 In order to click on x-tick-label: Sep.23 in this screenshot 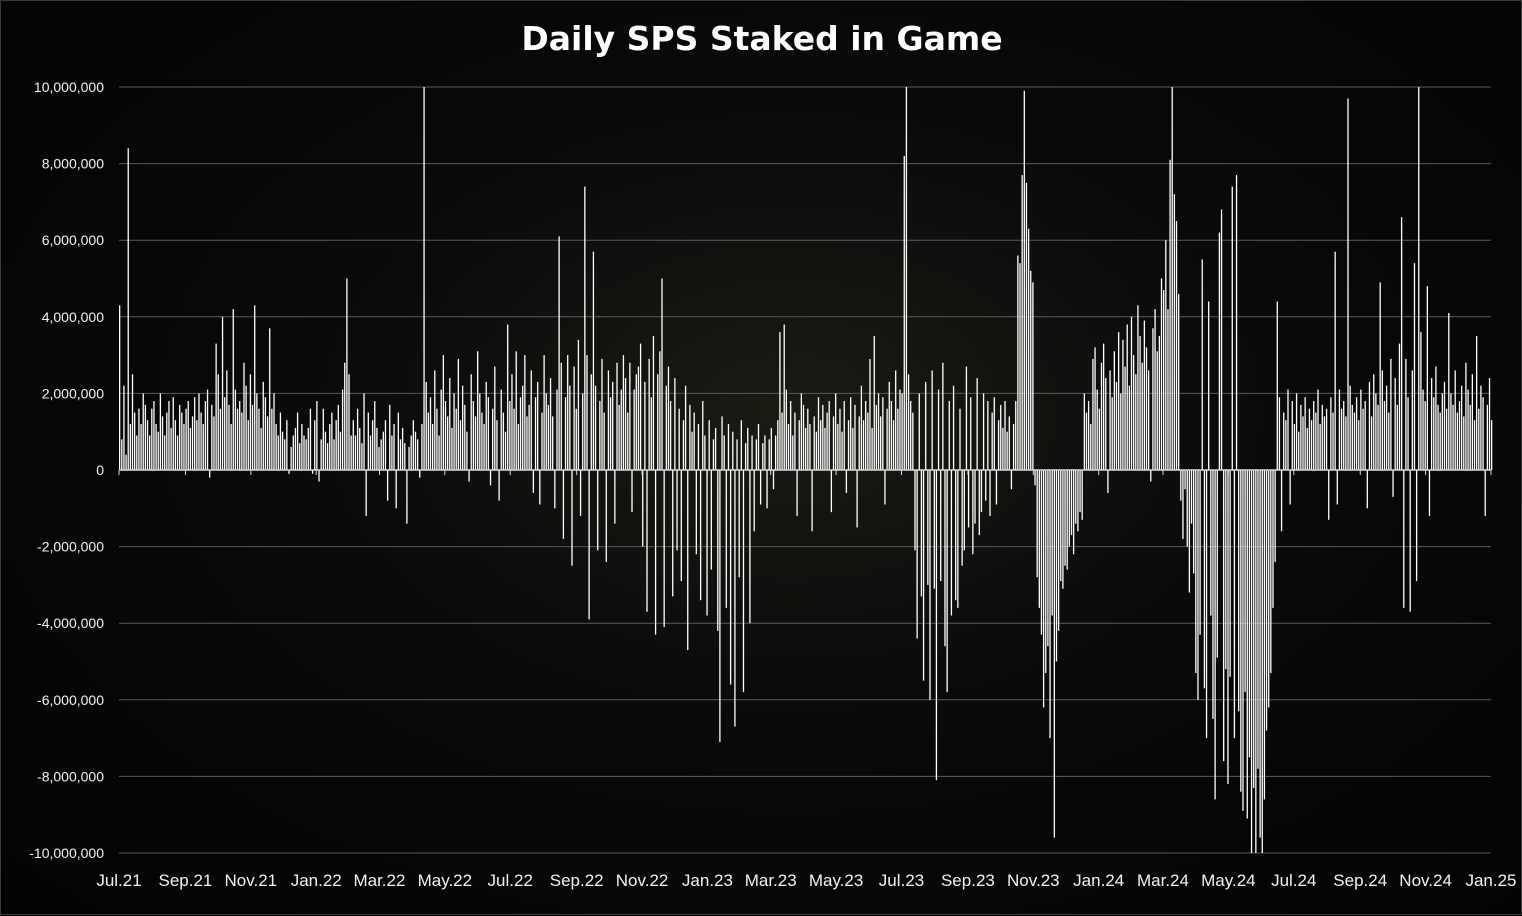, I will do `click(968, 880)`.